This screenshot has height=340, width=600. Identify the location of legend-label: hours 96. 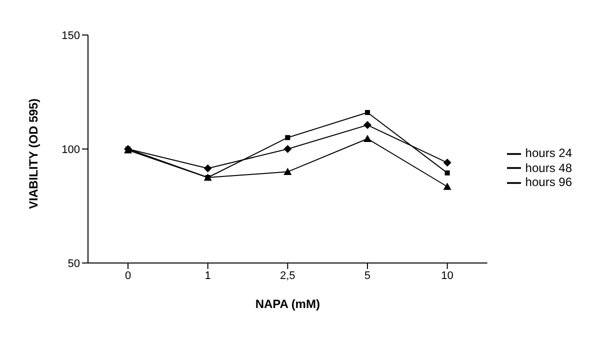
(548, 182).